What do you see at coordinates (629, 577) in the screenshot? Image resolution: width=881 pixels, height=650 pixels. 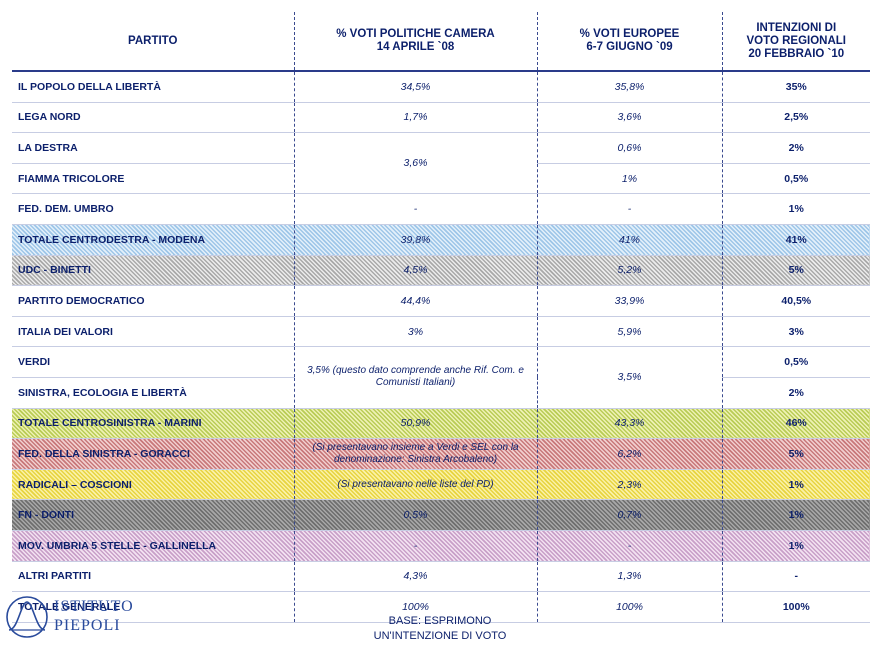 I see `value-europee: 1,3%` at bounding box center [629, 577].